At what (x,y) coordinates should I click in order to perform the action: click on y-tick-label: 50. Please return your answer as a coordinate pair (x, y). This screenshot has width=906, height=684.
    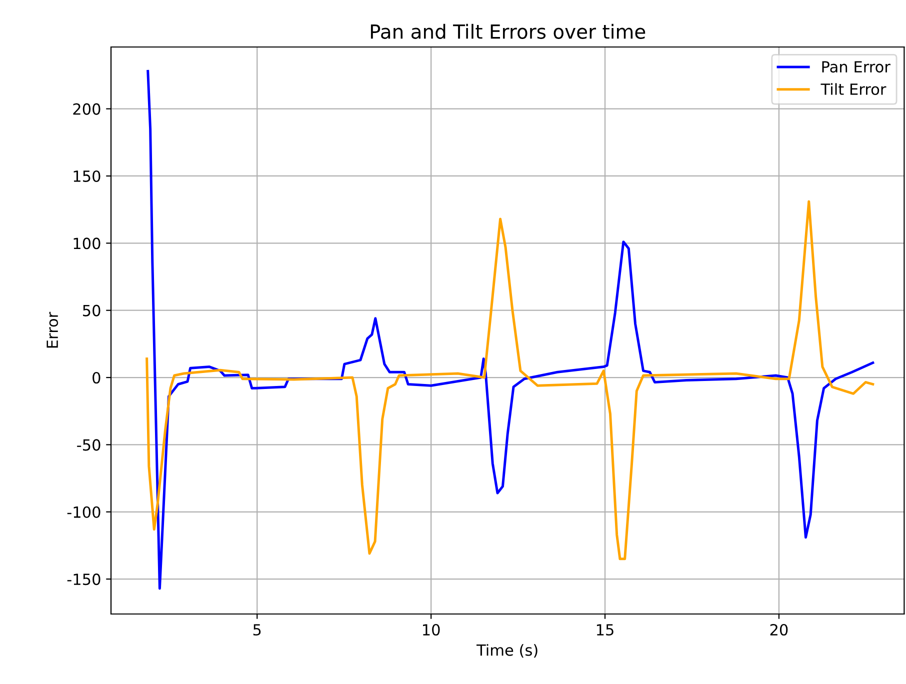
    Looking at the image, I should click on (91, 310).